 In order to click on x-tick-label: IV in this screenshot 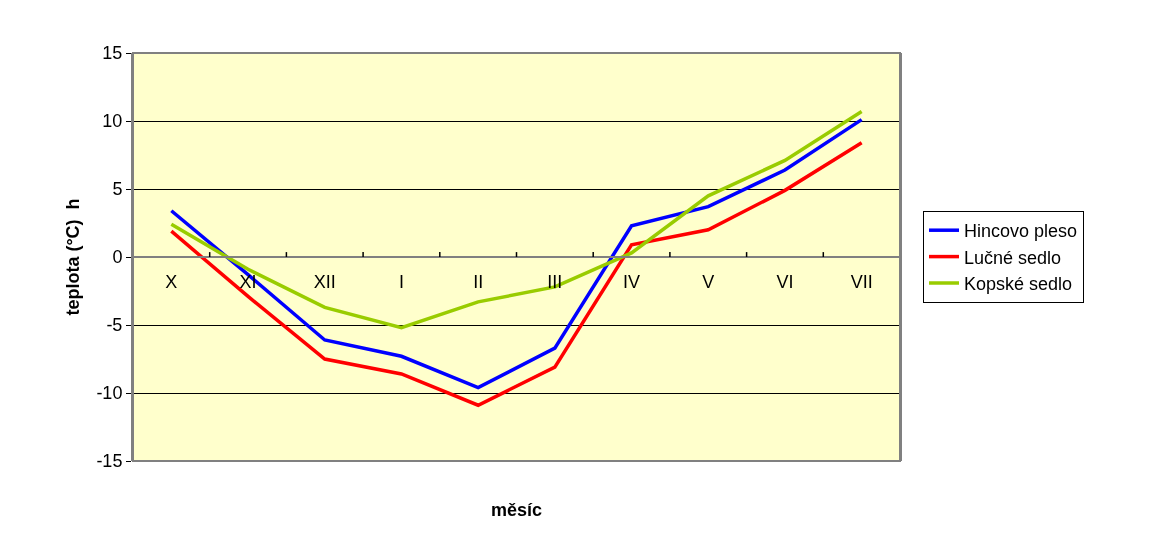, I will do `click(632, 281)`.